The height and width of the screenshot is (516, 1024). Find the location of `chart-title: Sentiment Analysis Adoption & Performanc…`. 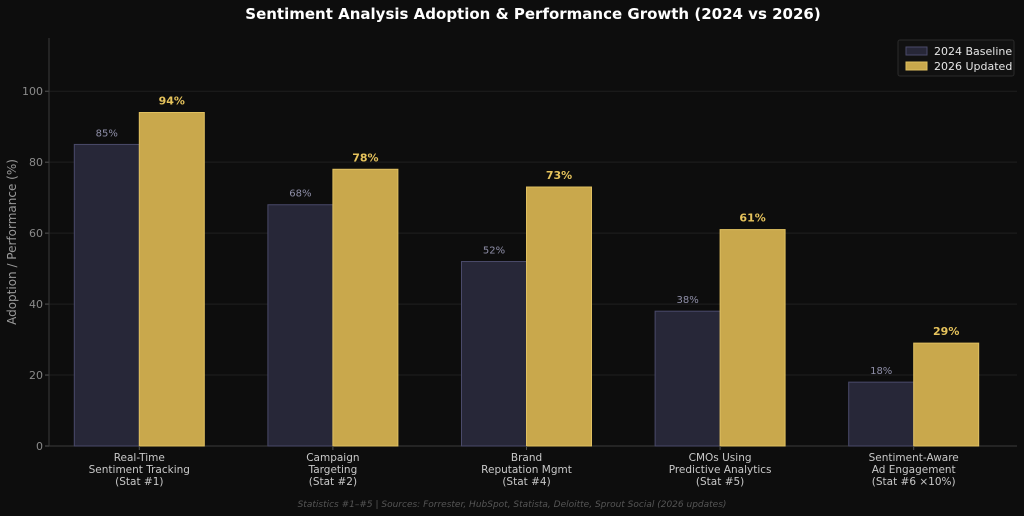

chart-title: Sentiment Analysis Adoption & Performanc… is located at coordinates (532, 14).